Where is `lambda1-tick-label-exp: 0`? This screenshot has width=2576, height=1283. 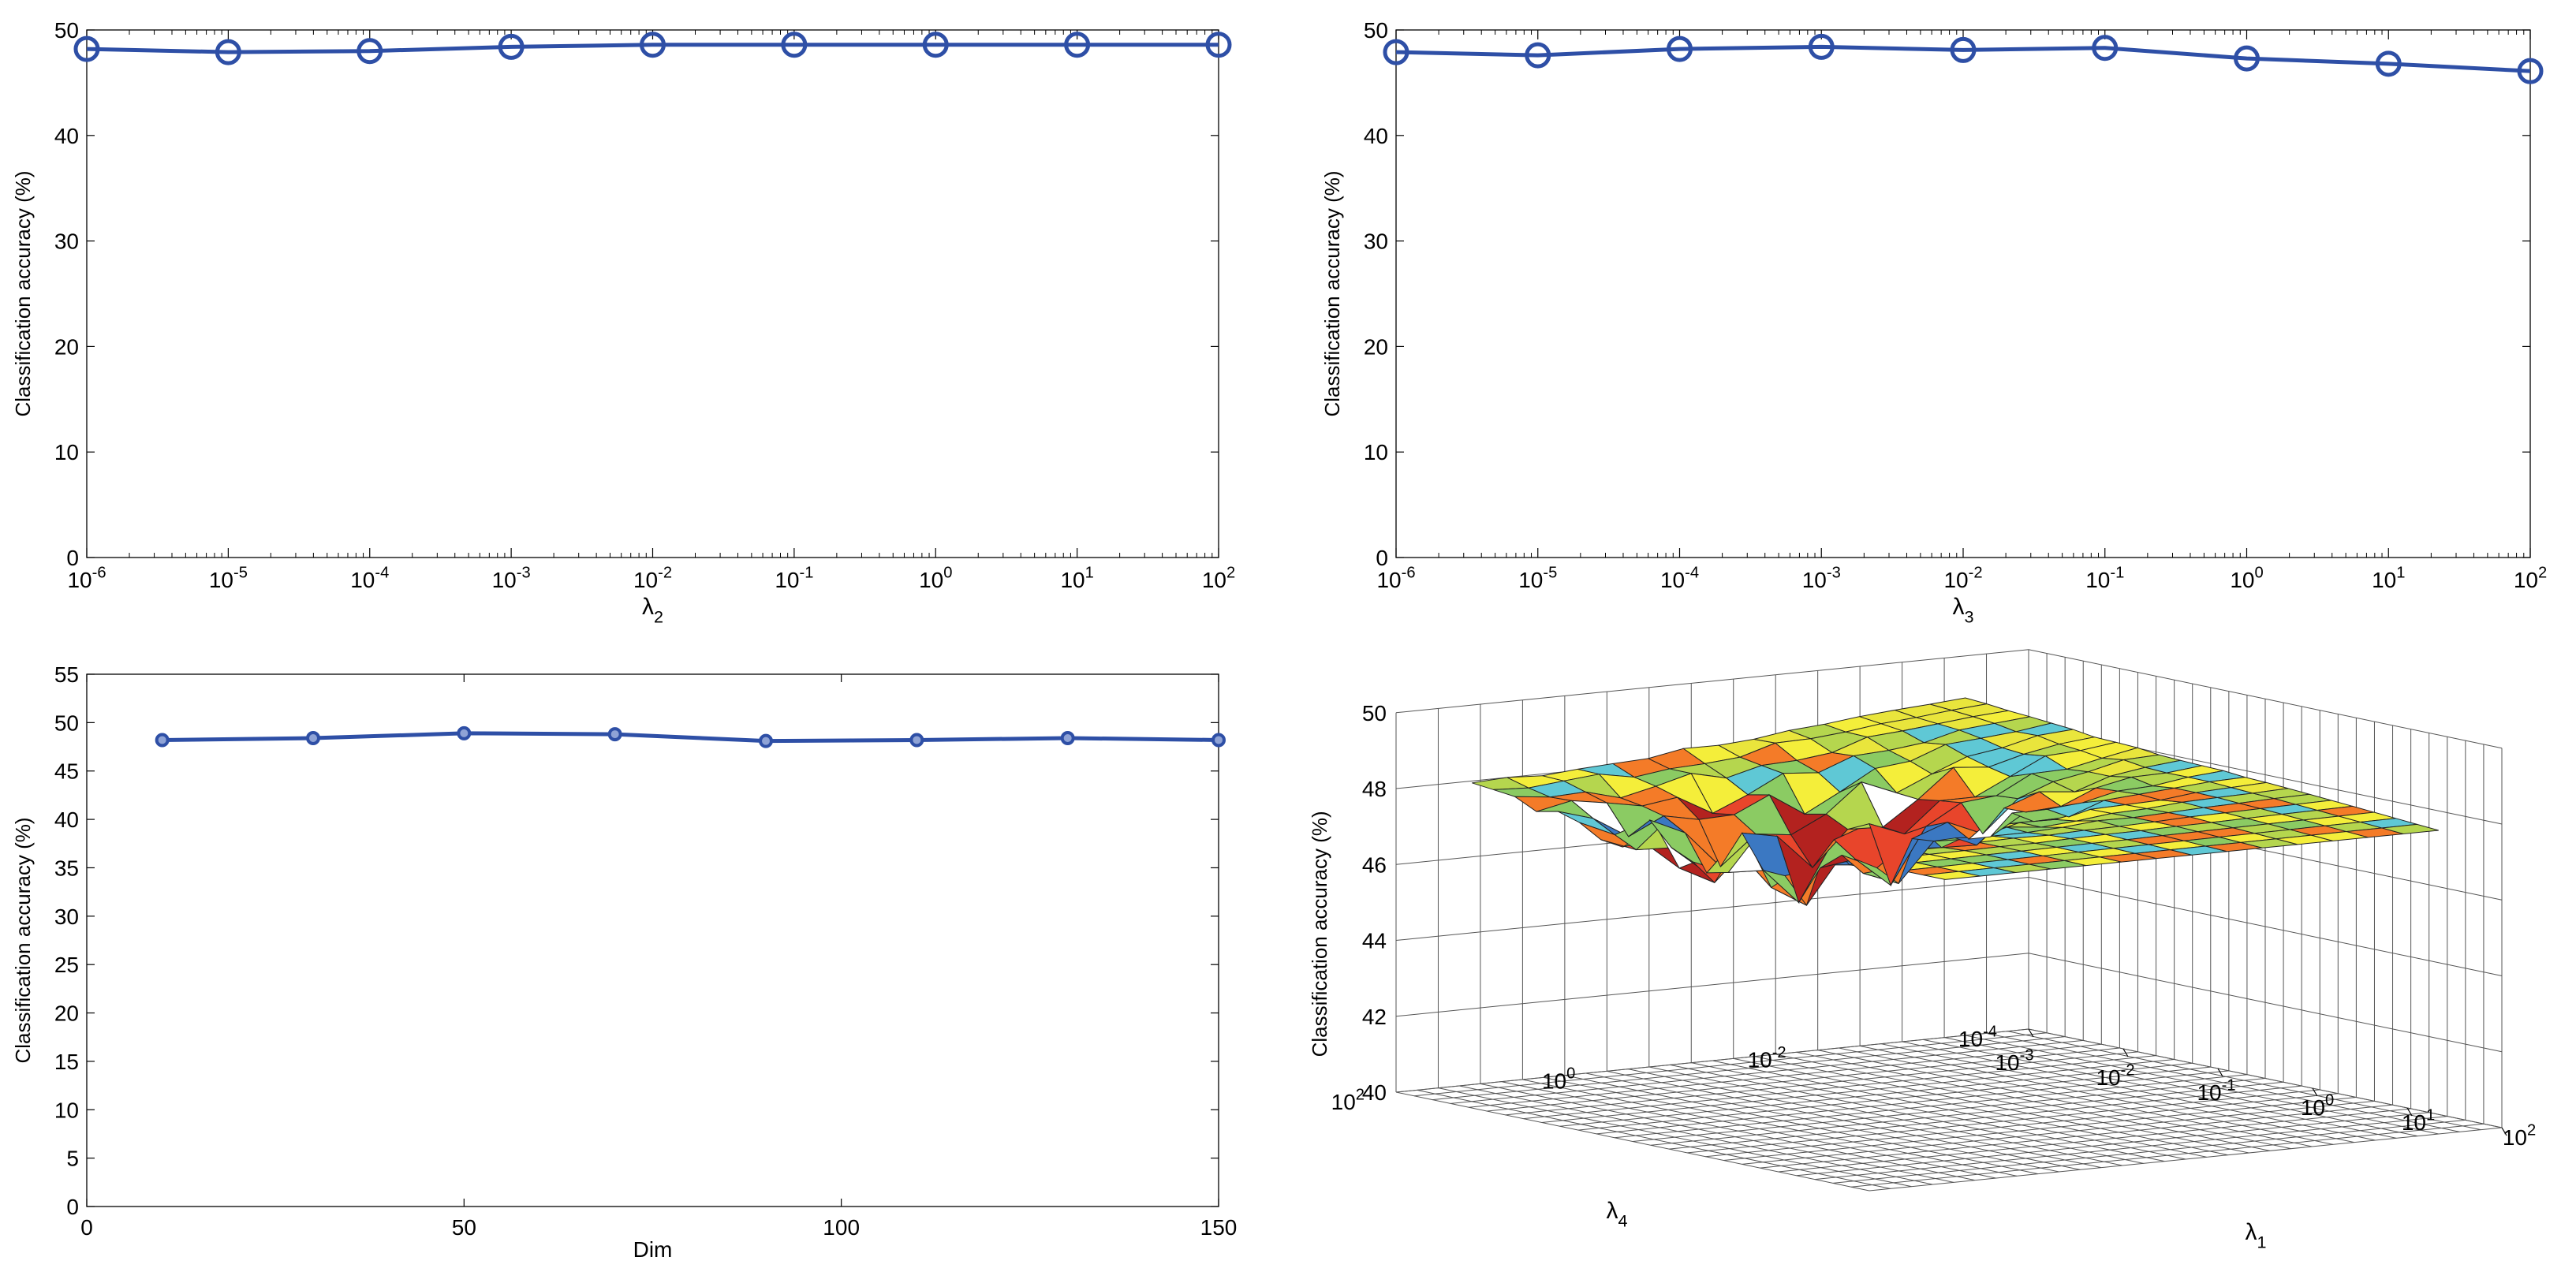 lambda1-tick-label-exp: 0 is located at coordinates (2329, 1100).